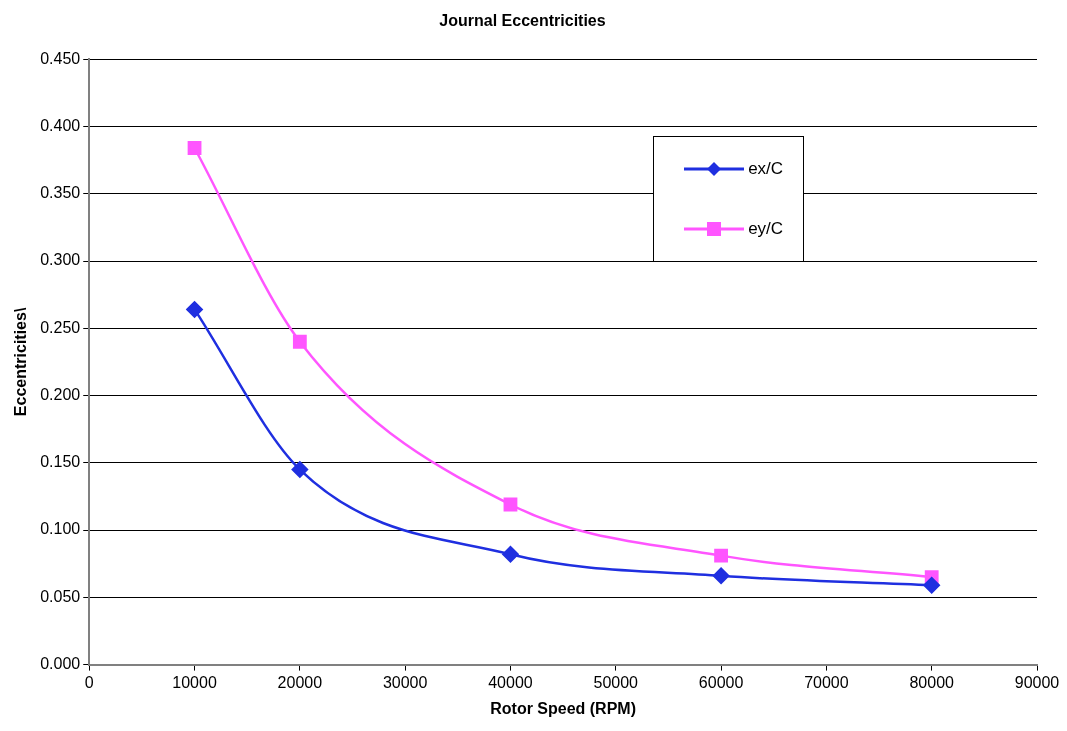  What do you see at coordinates (60, 529) in the screenshot?
I see `y-tick-label: 0.100` at bounding box center [60, 529].